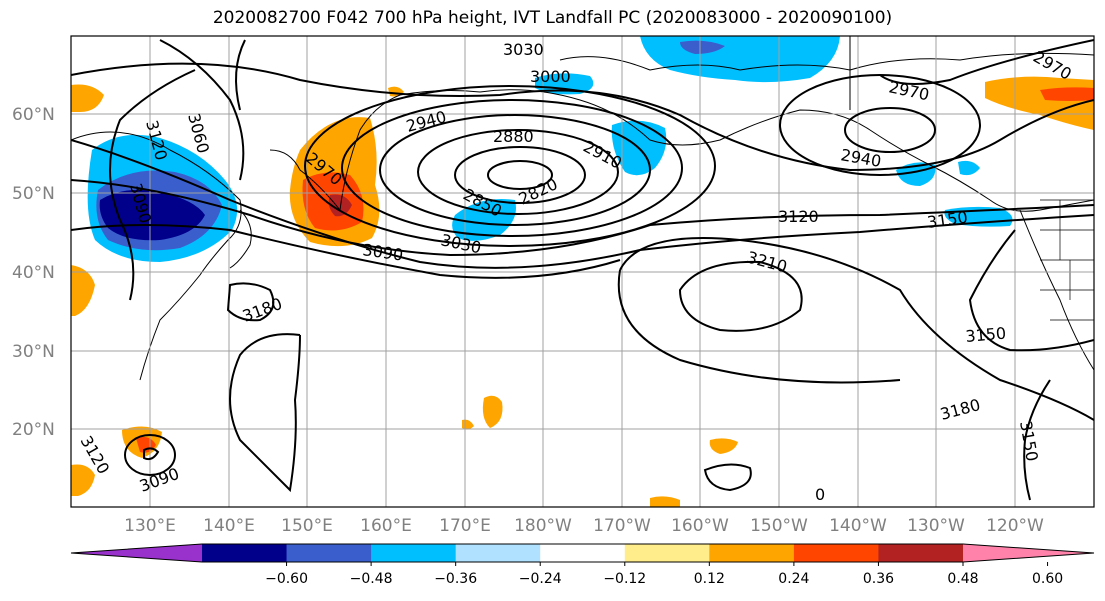 Image resolution: width=1105 pixels, height=601 pixels. What do you see at coordinates (286, 579) in the screenshot?
I see `colorbar-tick-label: −0.60` at bounding box center [286, 579].